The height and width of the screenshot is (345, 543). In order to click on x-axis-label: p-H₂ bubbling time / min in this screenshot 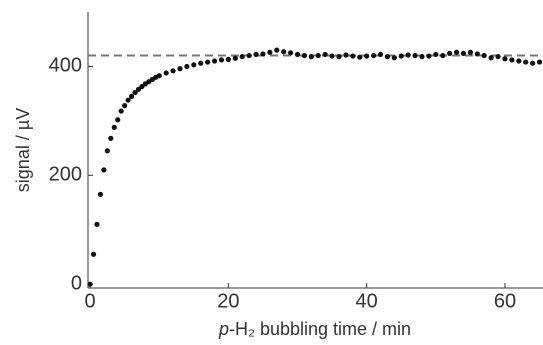, I will do `click(314, 329)`.